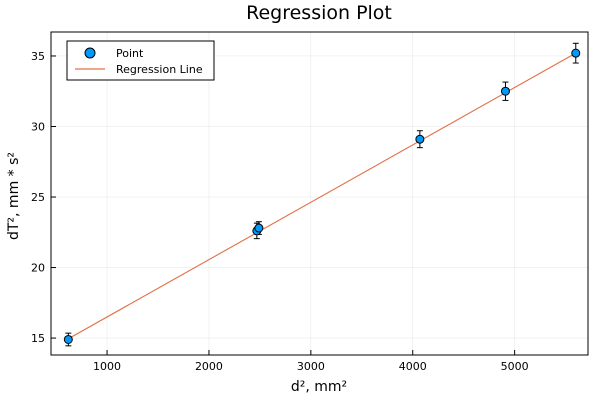 The height and width of the screenshot is (400, 600). What do you see at coordinates (38, 56) in the screenshot?
I see `y-tick-label: 35` at bounding box center [38, 56].